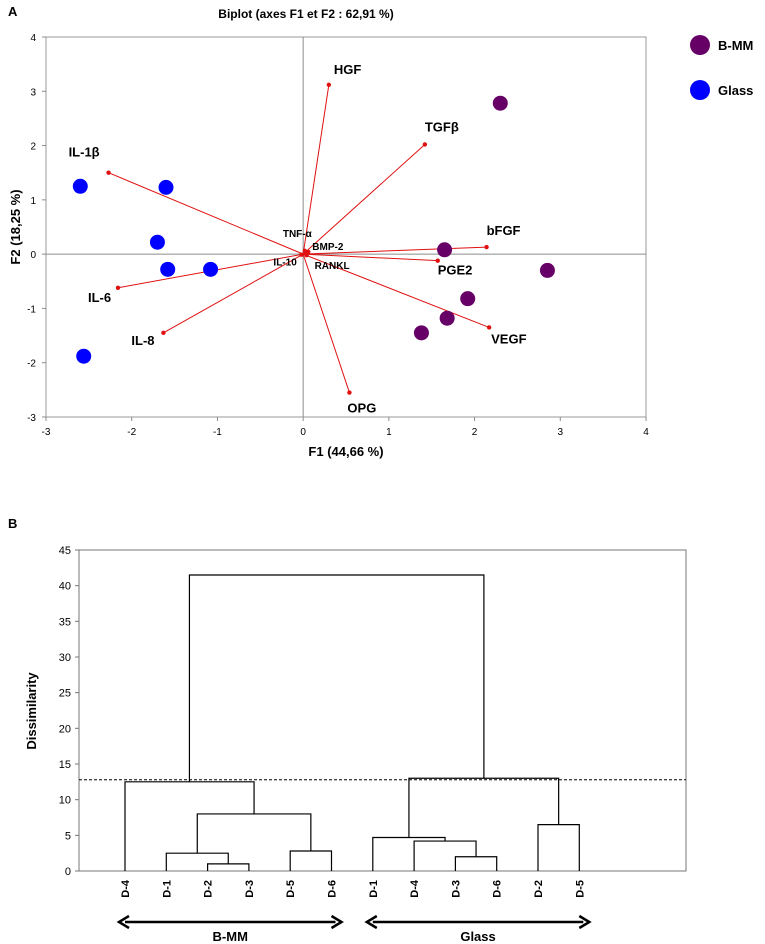  I want to click on dendrogram-y-tick-label: 30, so click(65, 658).